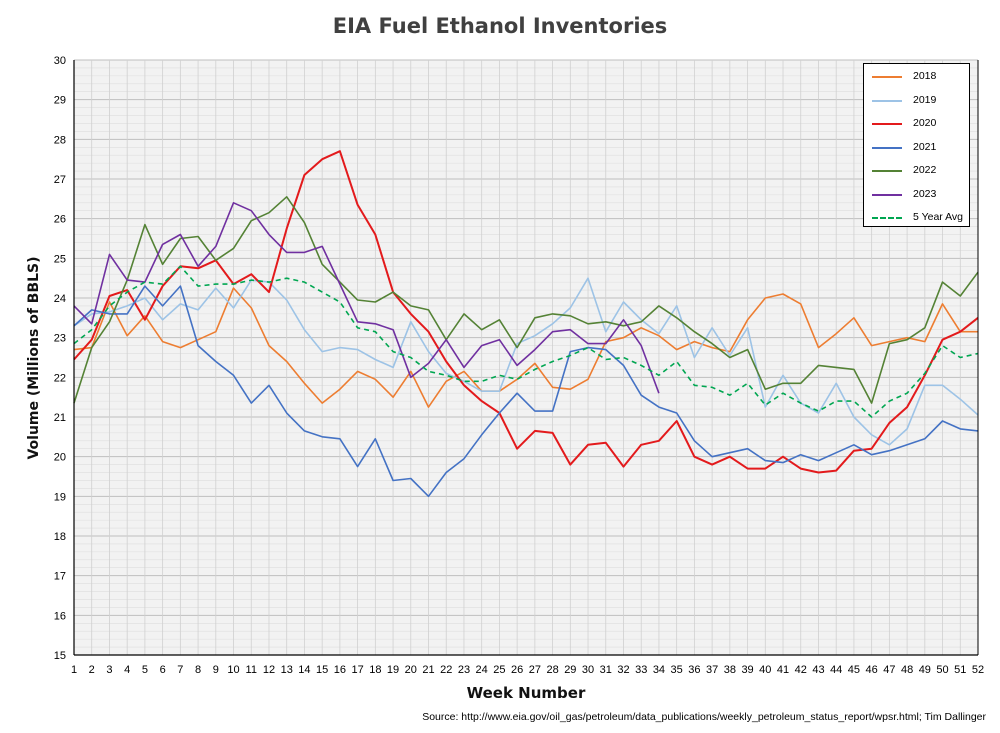 The height and width of the screenshot is (733, 1000). I want to click on x-tick-label: 46, so click(872, 670).